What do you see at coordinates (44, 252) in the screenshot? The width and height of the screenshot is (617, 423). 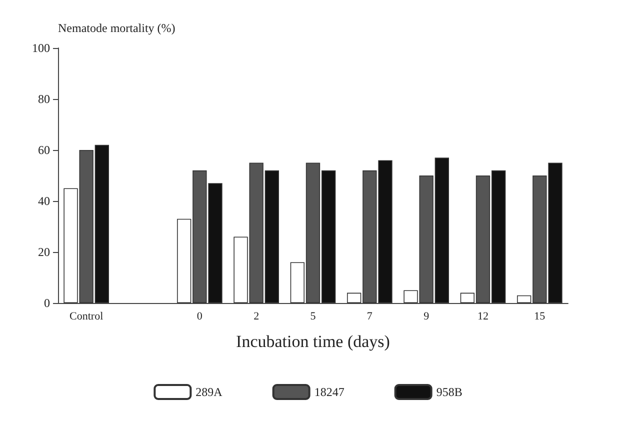 I see `y-tick-label: 20` at bounding box center [44, 252].